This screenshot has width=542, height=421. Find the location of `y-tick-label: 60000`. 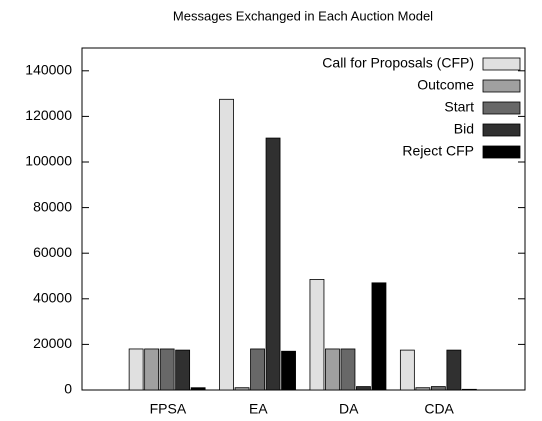

y-tick-label: 60000 is located at coordinates (52, 252).